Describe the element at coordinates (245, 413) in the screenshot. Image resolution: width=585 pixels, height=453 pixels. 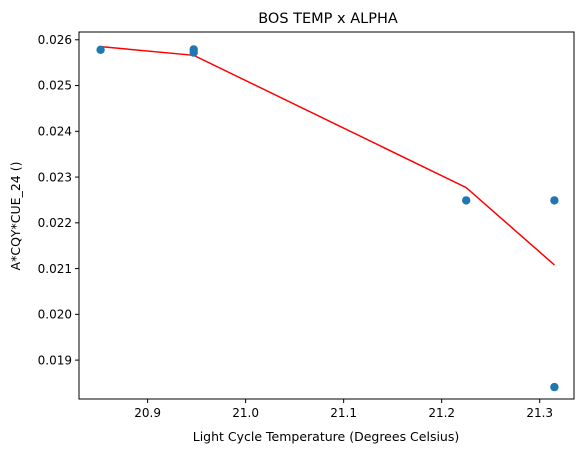
I see `x-tick-label: 21.0` at that location.